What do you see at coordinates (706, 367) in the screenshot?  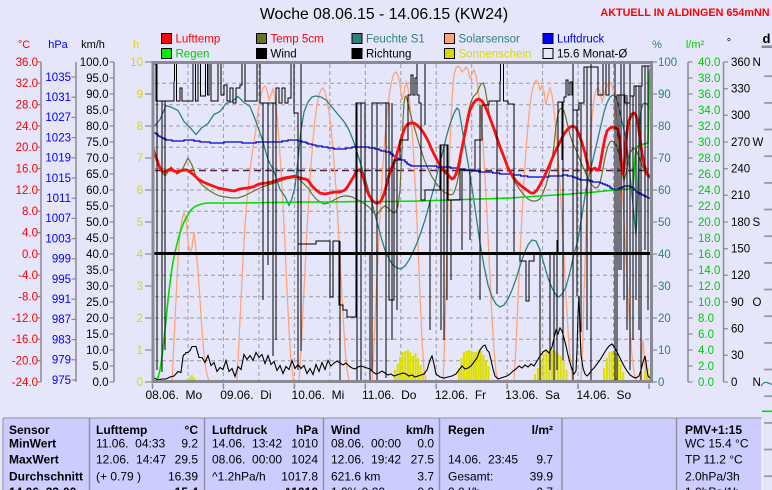 I see `svg-text: 2.0` at bounding box center [706, 367].